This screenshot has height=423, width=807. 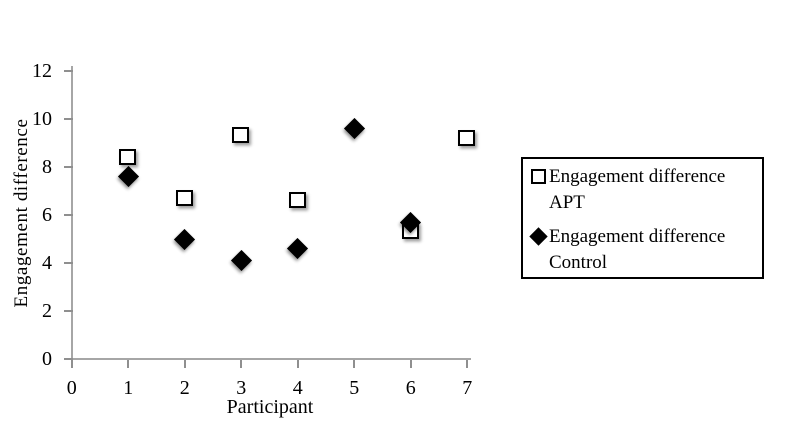 What do you see at coordinates (354, 388) in the screenshot?
I see `x-axis-tick-label: 5` at bounding box center [354, 388].